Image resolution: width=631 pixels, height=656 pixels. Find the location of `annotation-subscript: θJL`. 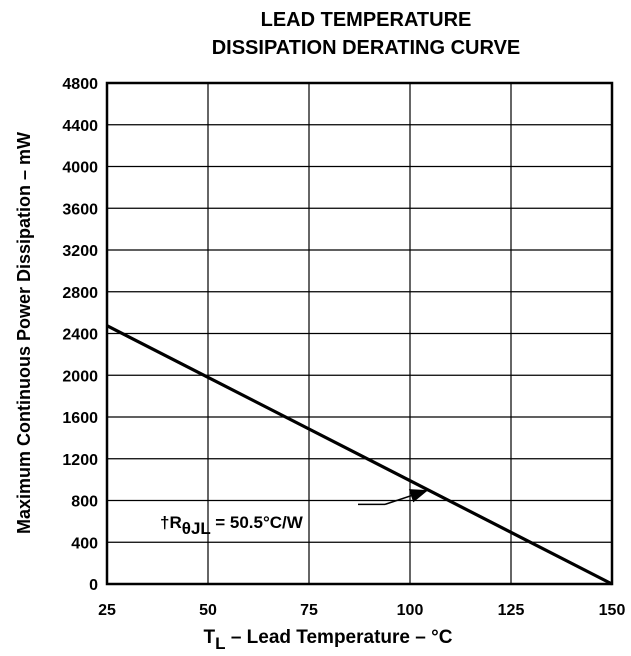

annotation-subscript: θJL is located at coordinates (196, 528).